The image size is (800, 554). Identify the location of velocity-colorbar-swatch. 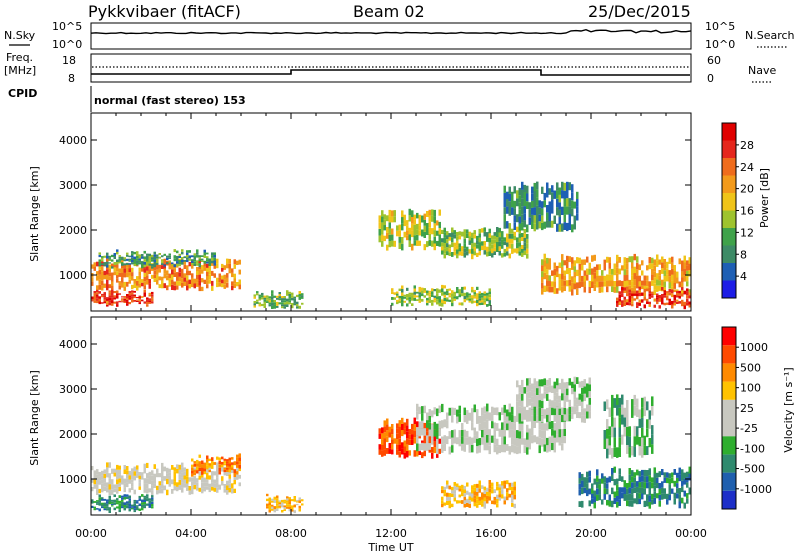
(729, 427).